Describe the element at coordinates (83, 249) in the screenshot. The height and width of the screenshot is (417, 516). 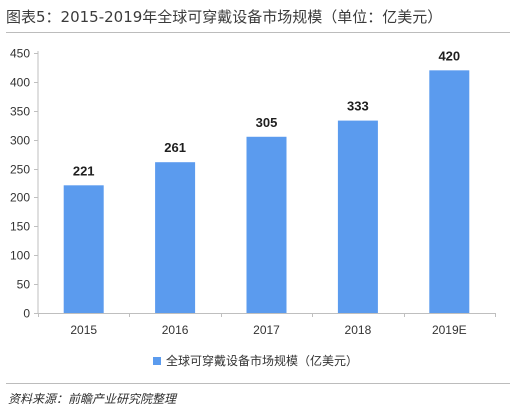
I see `bar-2015` at that location.